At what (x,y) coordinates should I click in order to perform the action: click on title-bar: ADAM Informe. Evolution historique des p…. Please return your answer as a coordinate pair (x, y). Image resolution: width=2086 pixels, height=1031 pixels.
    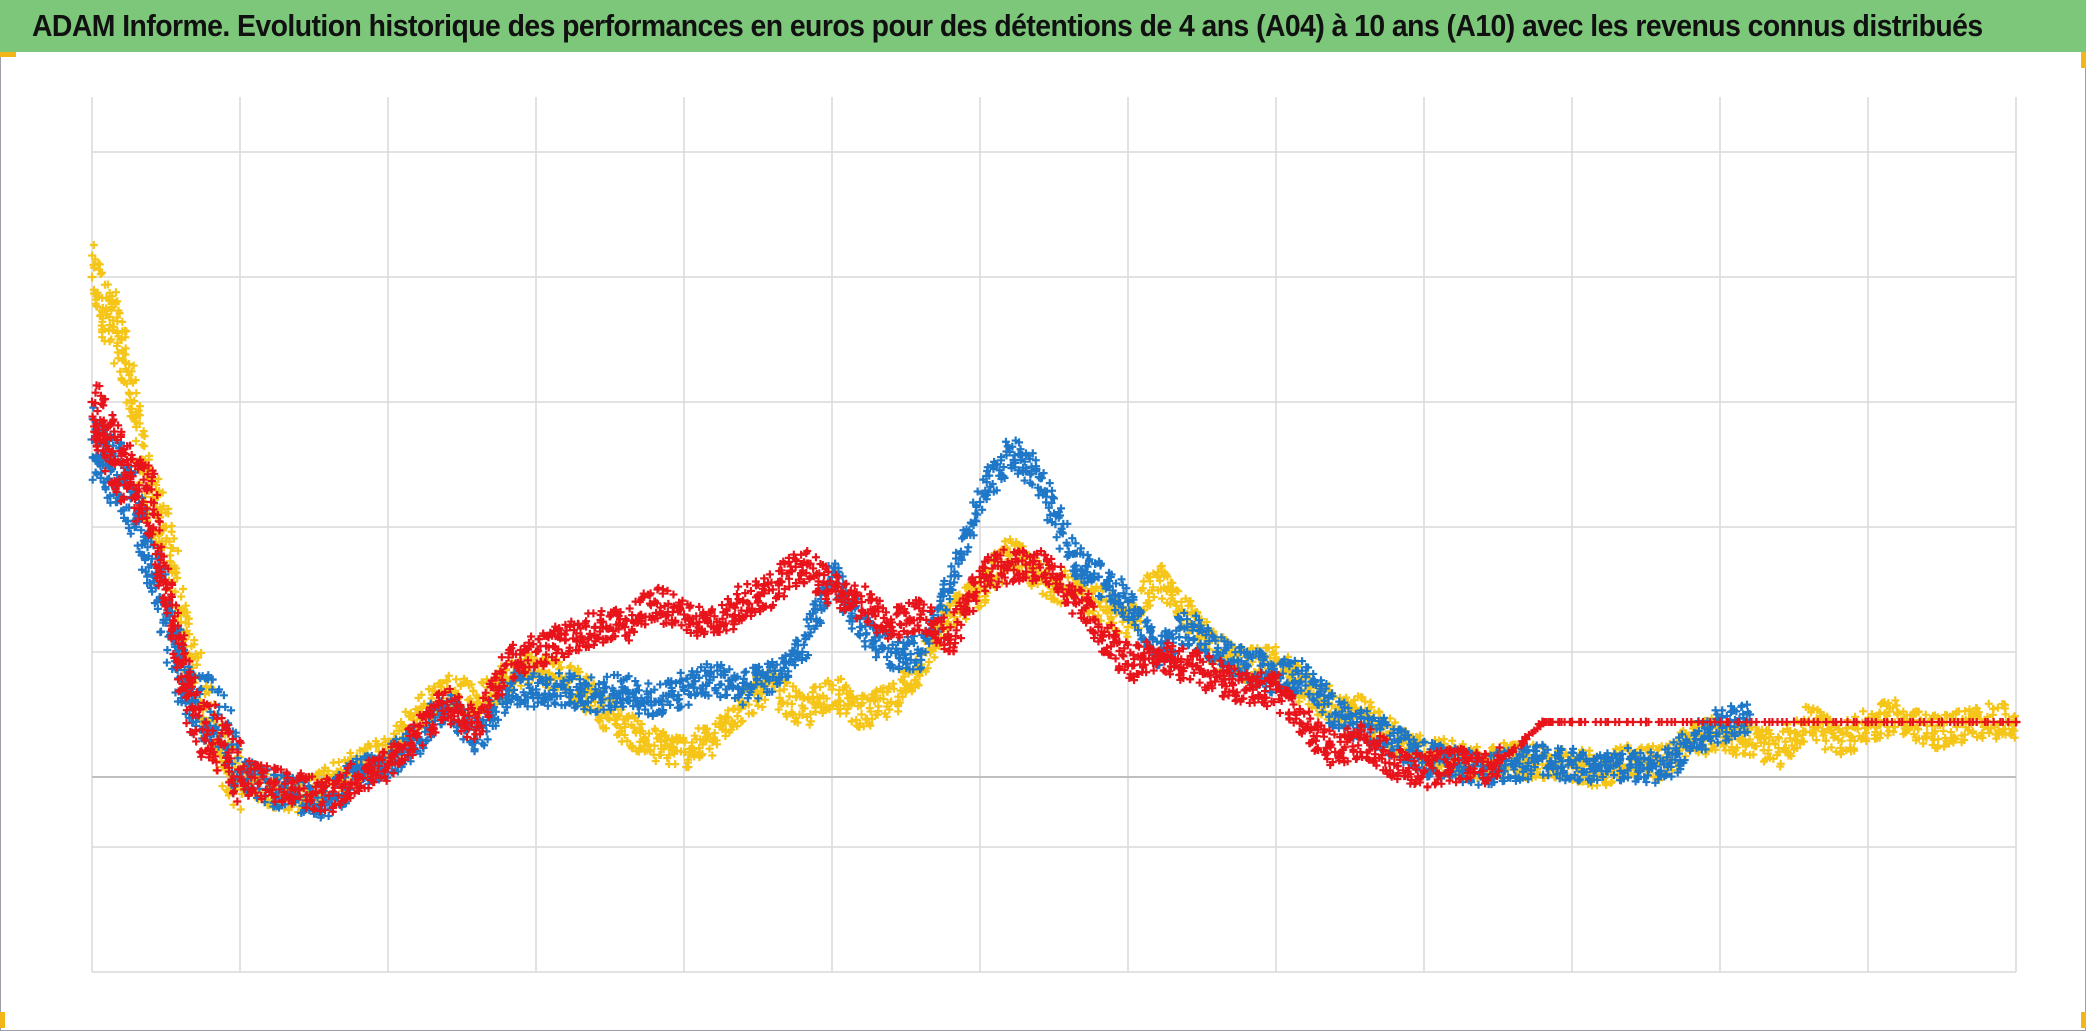
    Looking at the image, I should click on (1043, 26).